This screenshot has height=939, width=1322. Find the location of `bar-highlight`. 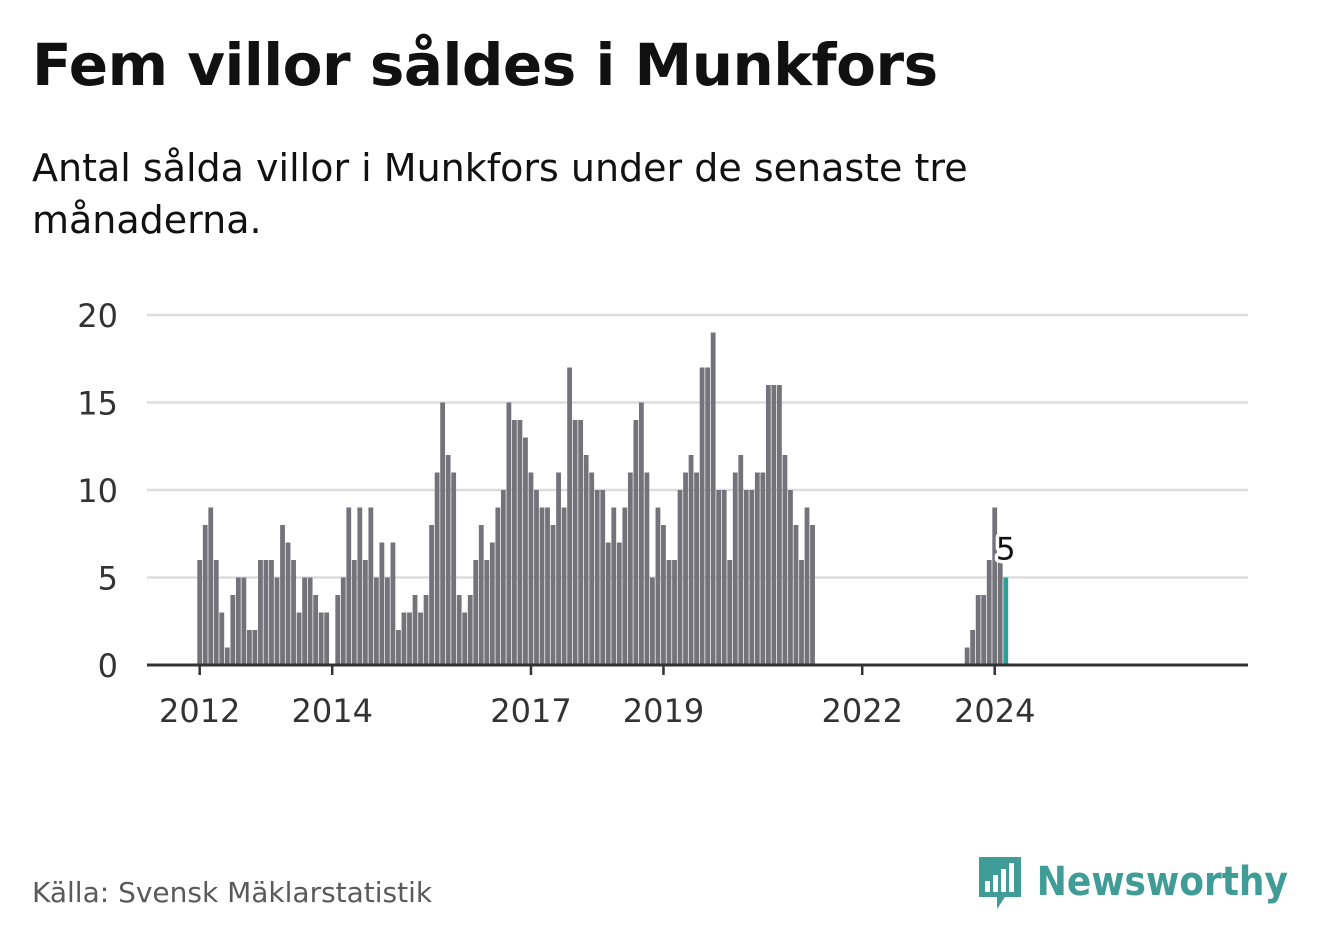

bar-highlight is located at coordinates (1006, 621).